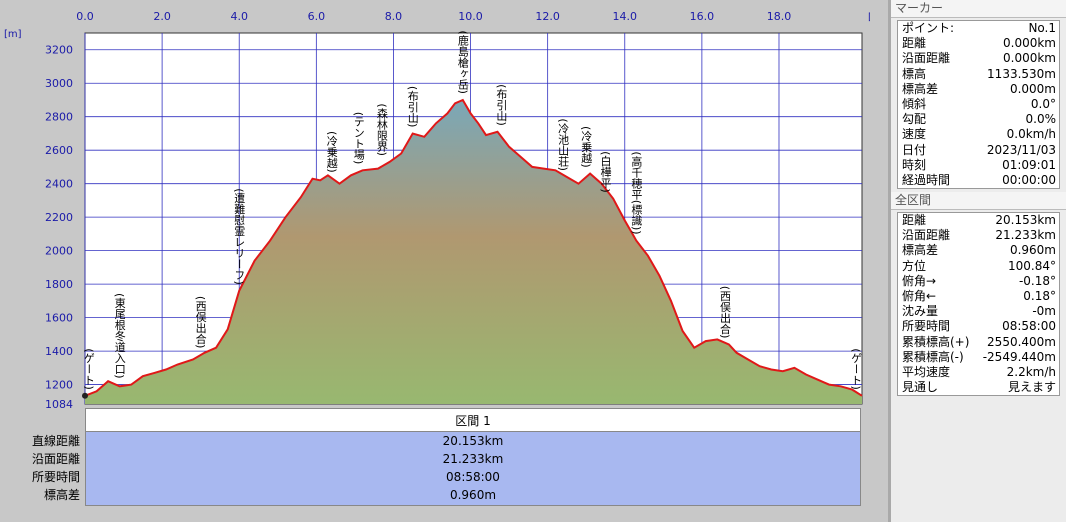 The image size is (1066, 522). Describe the element at coordinates (239, 16) in the screenshot. I see `x-tick-label: 4.0` at that location.